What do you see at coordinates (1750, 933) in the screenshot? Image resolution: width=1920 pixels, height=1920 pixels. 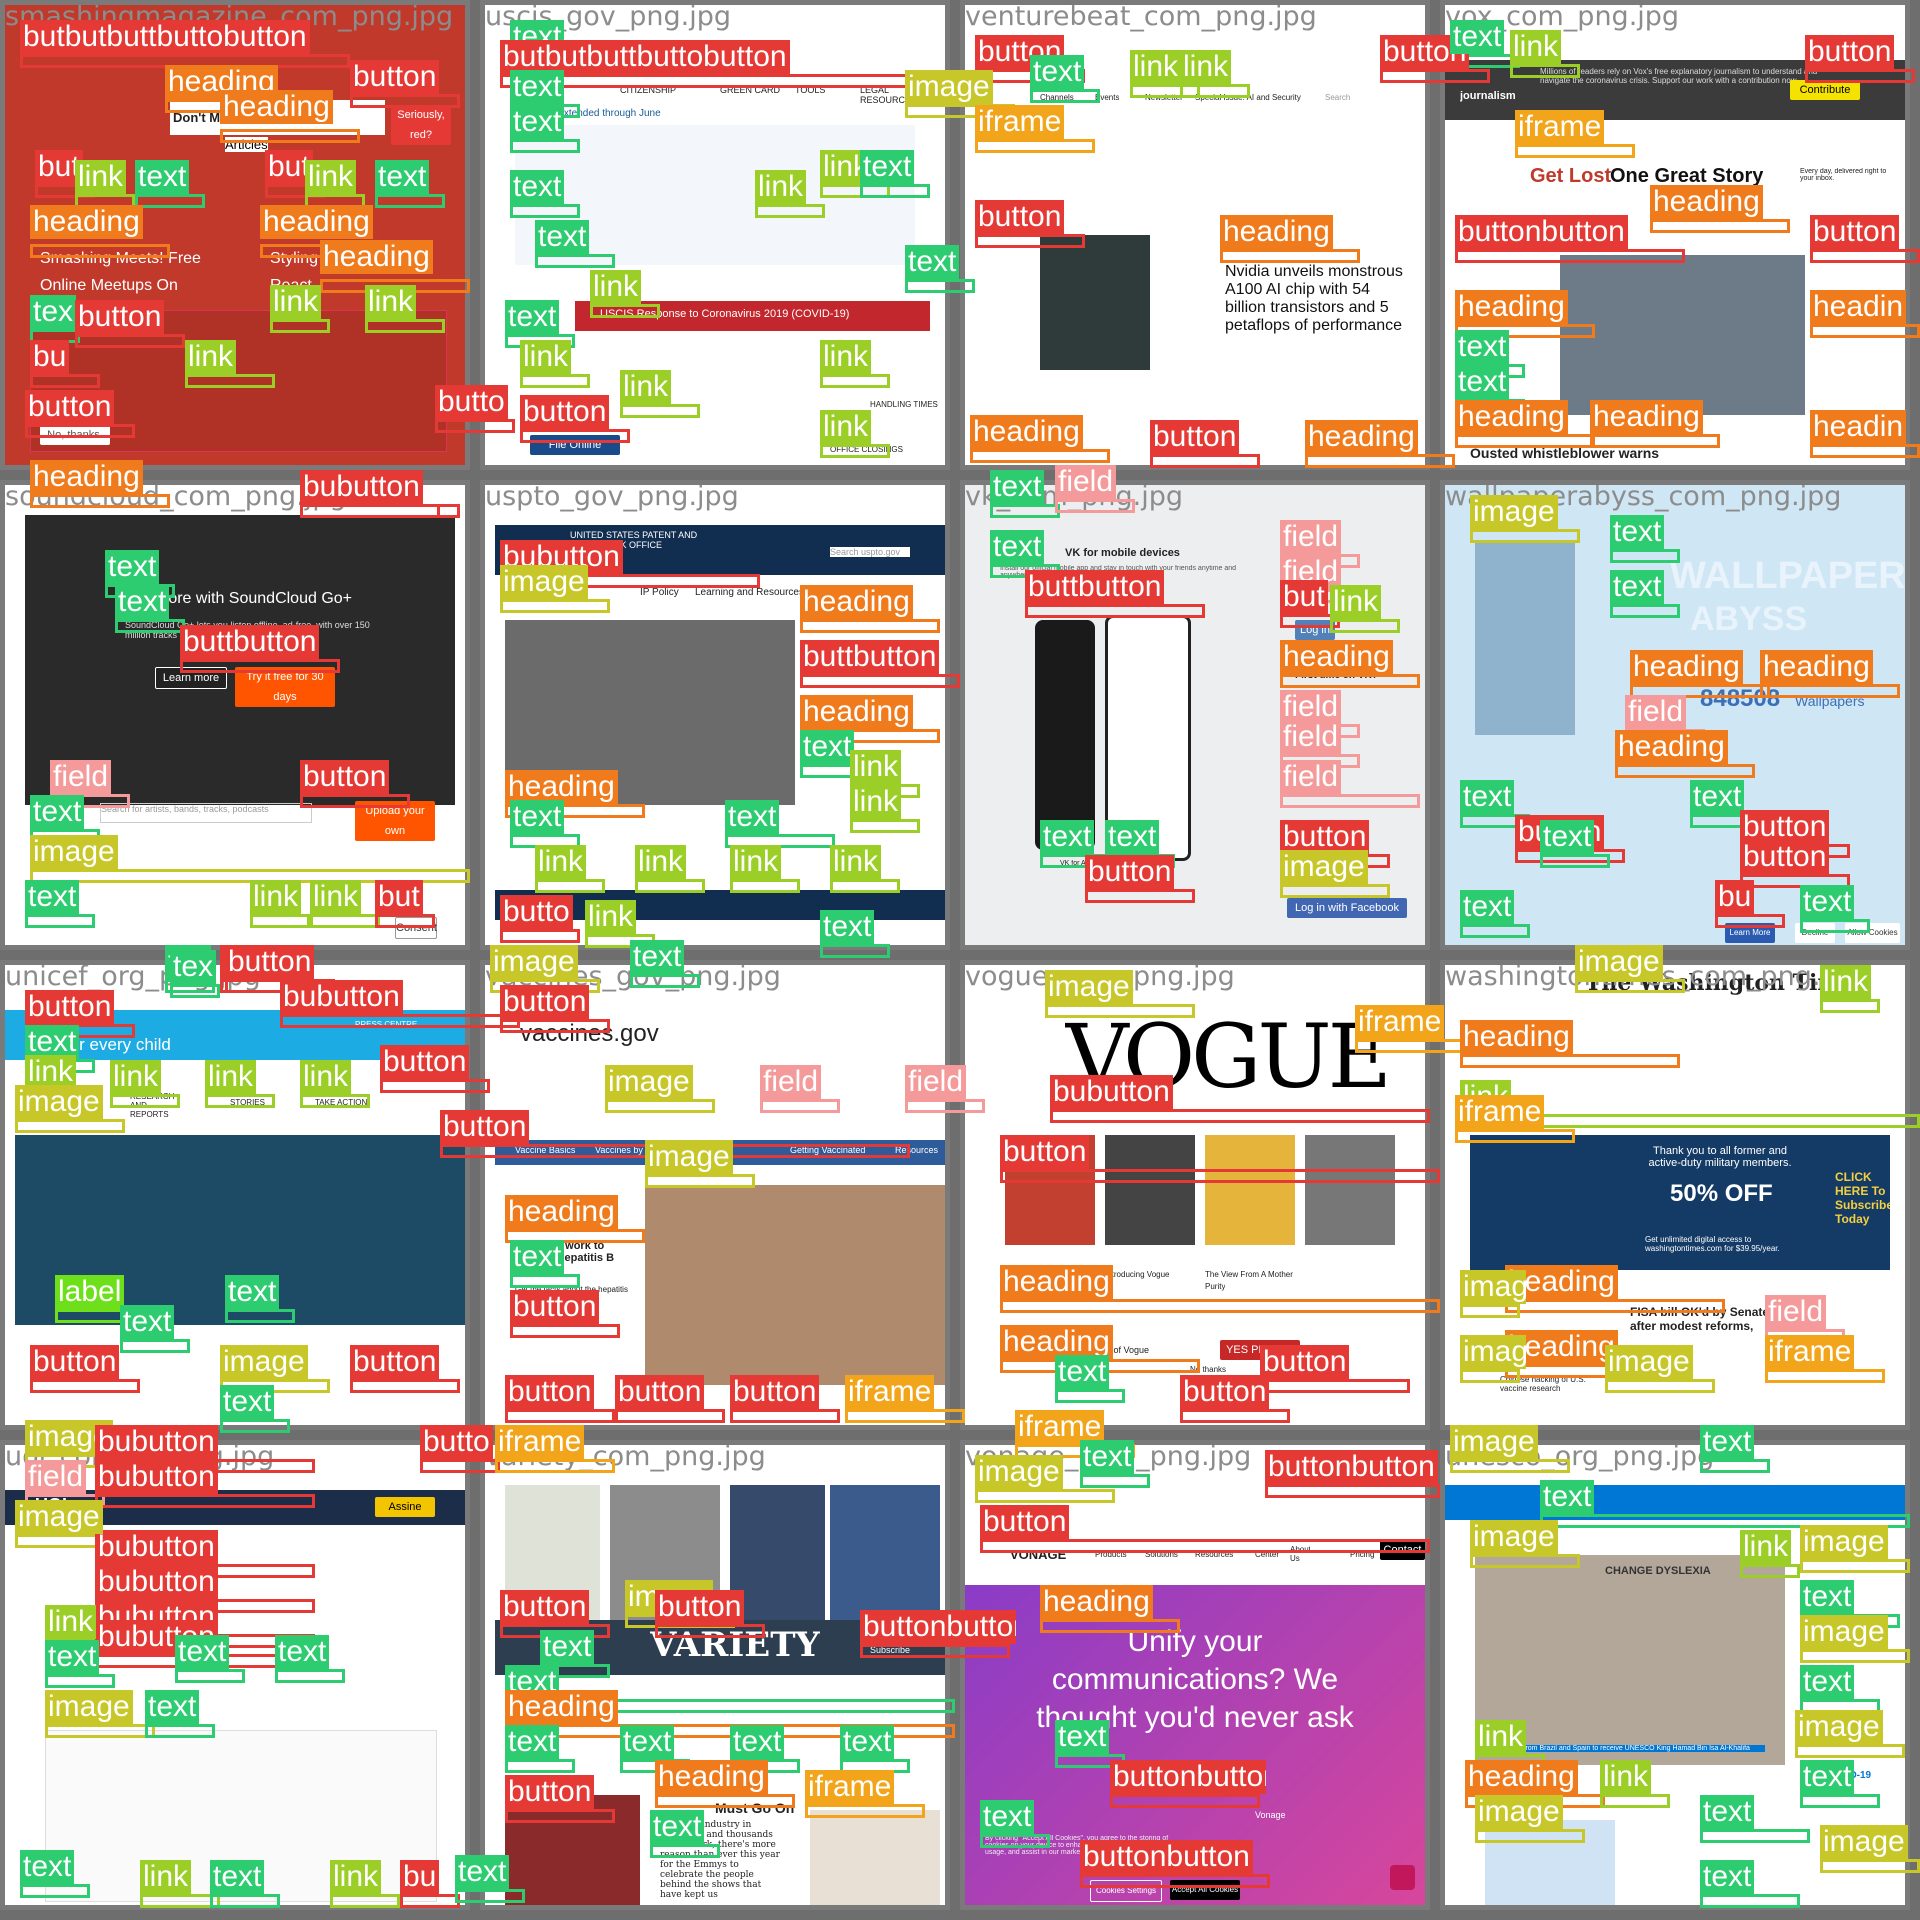 I see `learn-more-button: Learn More` at bounding box center [1750, 933].